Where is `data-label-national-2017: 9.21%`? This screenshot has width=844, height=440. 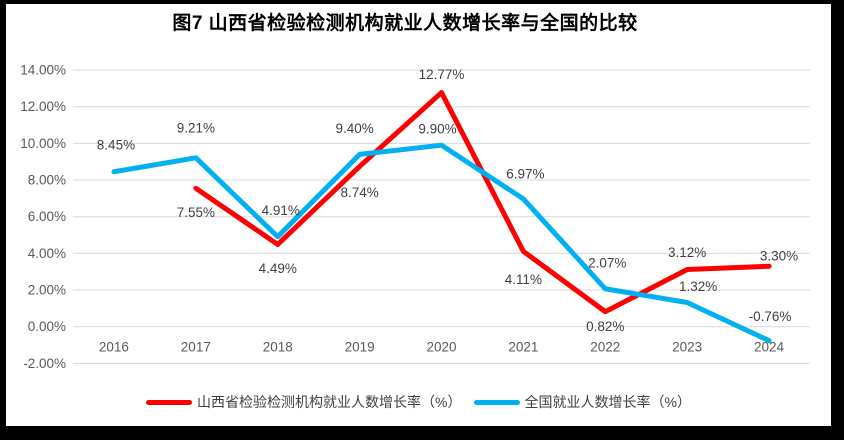 data-label-national-2017: 9.21% is located at coordinates (196, 127).